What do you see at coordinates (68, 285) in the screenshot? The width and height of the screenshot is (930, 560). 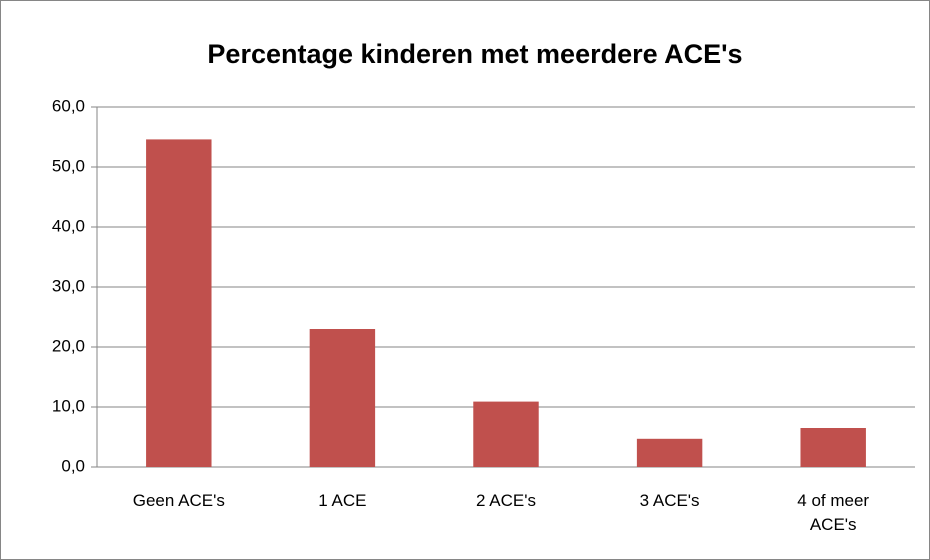 I see `y-tick-label: 30,0` at bounding box center [68, 285].